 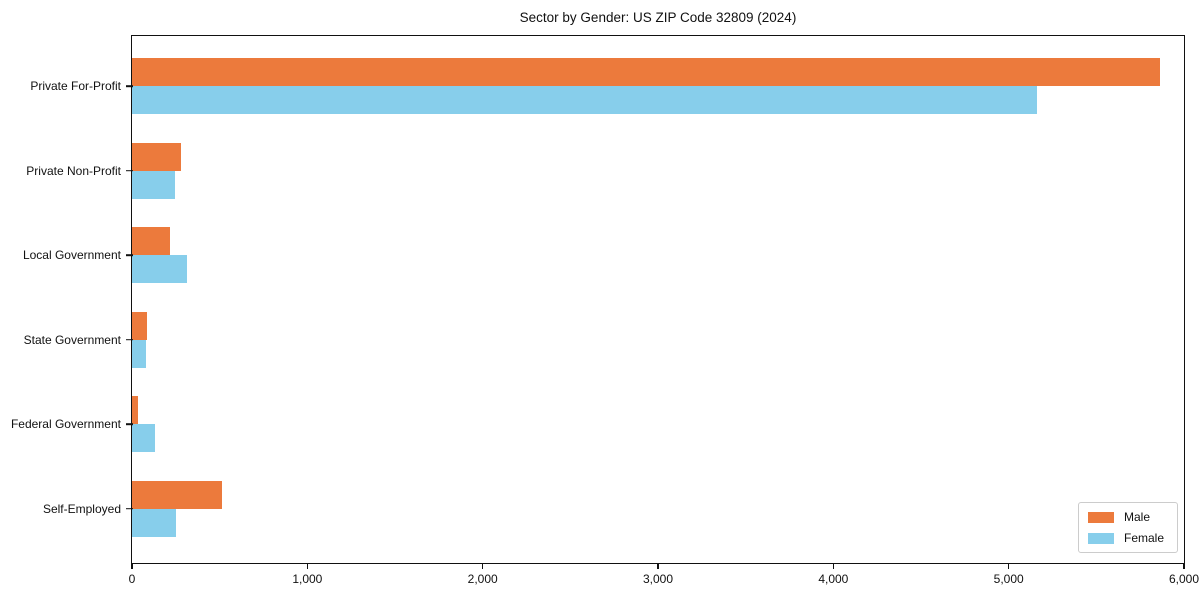 I want to click on legend-swatch-male, so click(x=1100, y=517).